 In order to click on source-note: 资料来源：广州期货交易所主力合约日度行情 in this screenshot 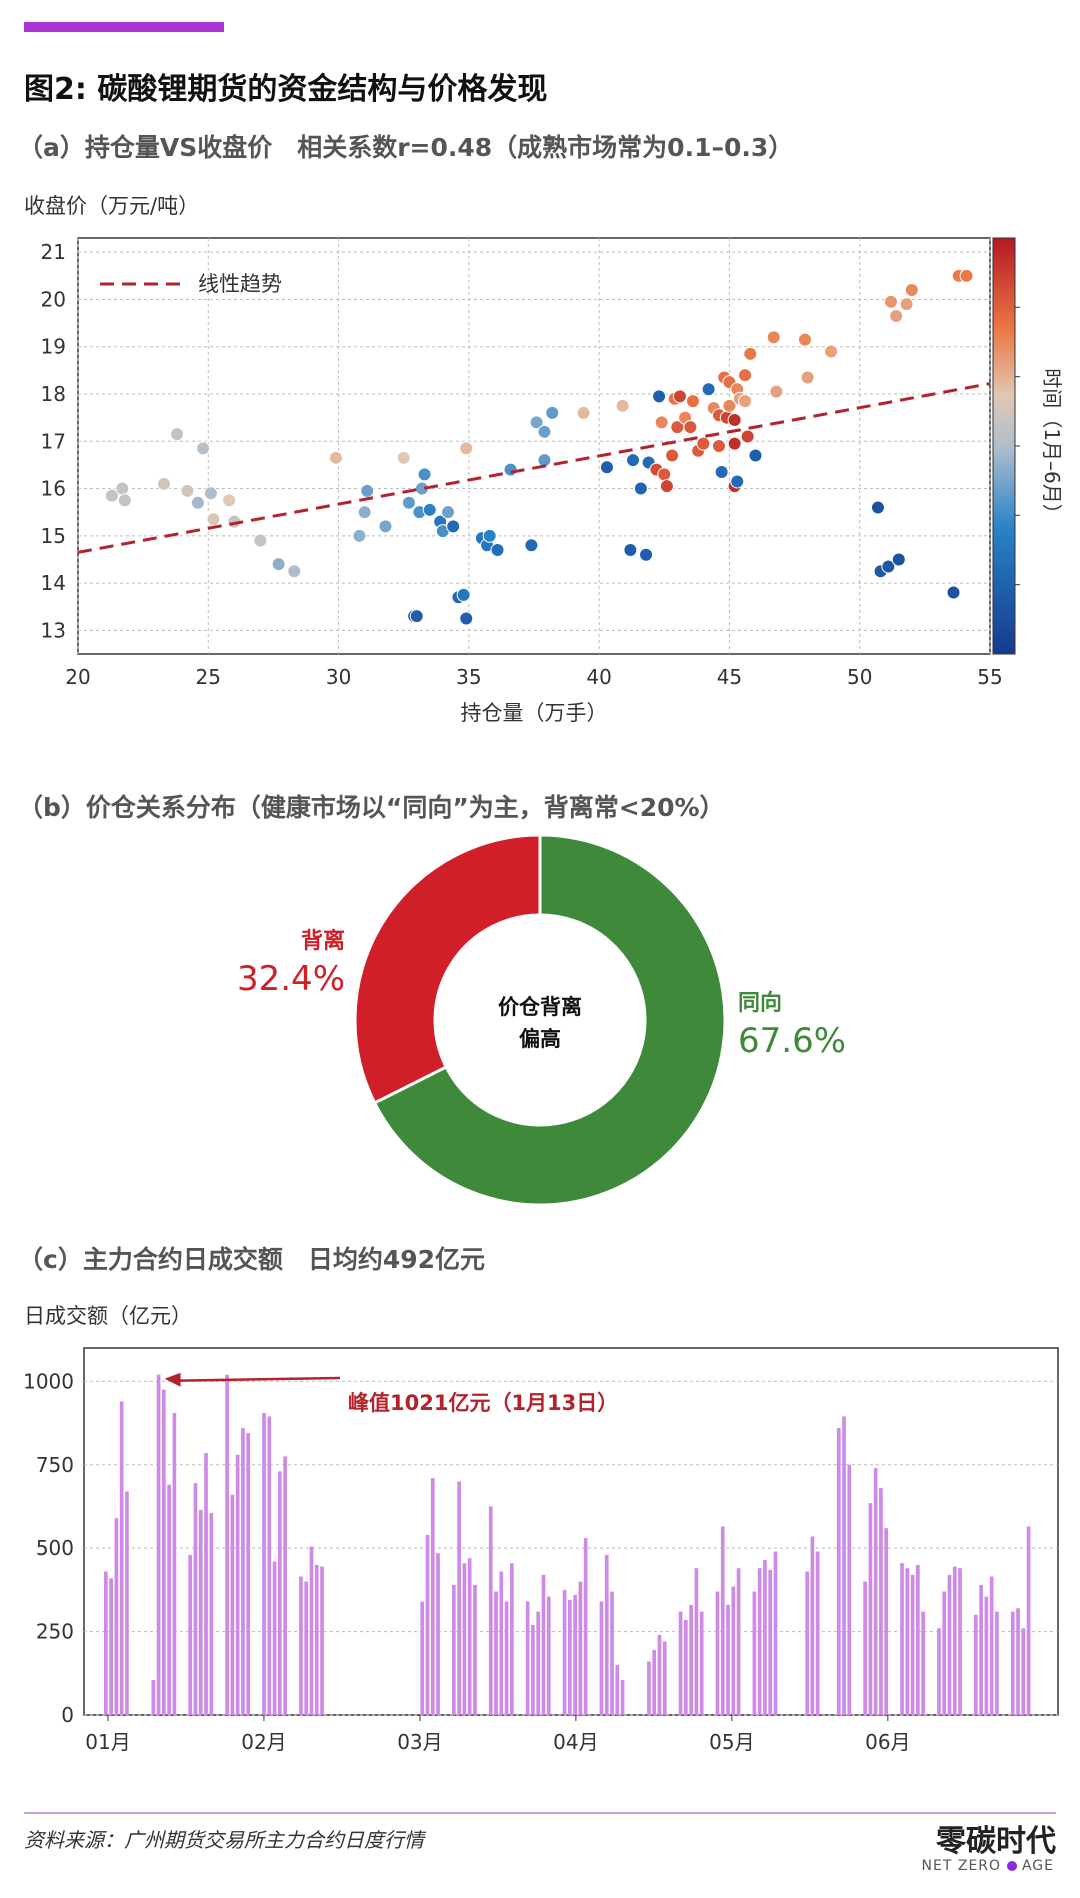, I will do `click(224, 1840)`.